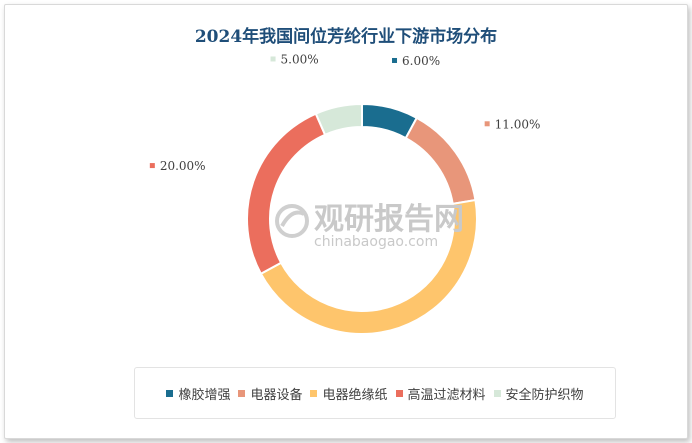 The width and height of the screenshot is (692, 443). What do you see at coordinates (300, 59) in the screenshot?
I see `data-label-text: 5.00%` at bounding box center [300, 59].